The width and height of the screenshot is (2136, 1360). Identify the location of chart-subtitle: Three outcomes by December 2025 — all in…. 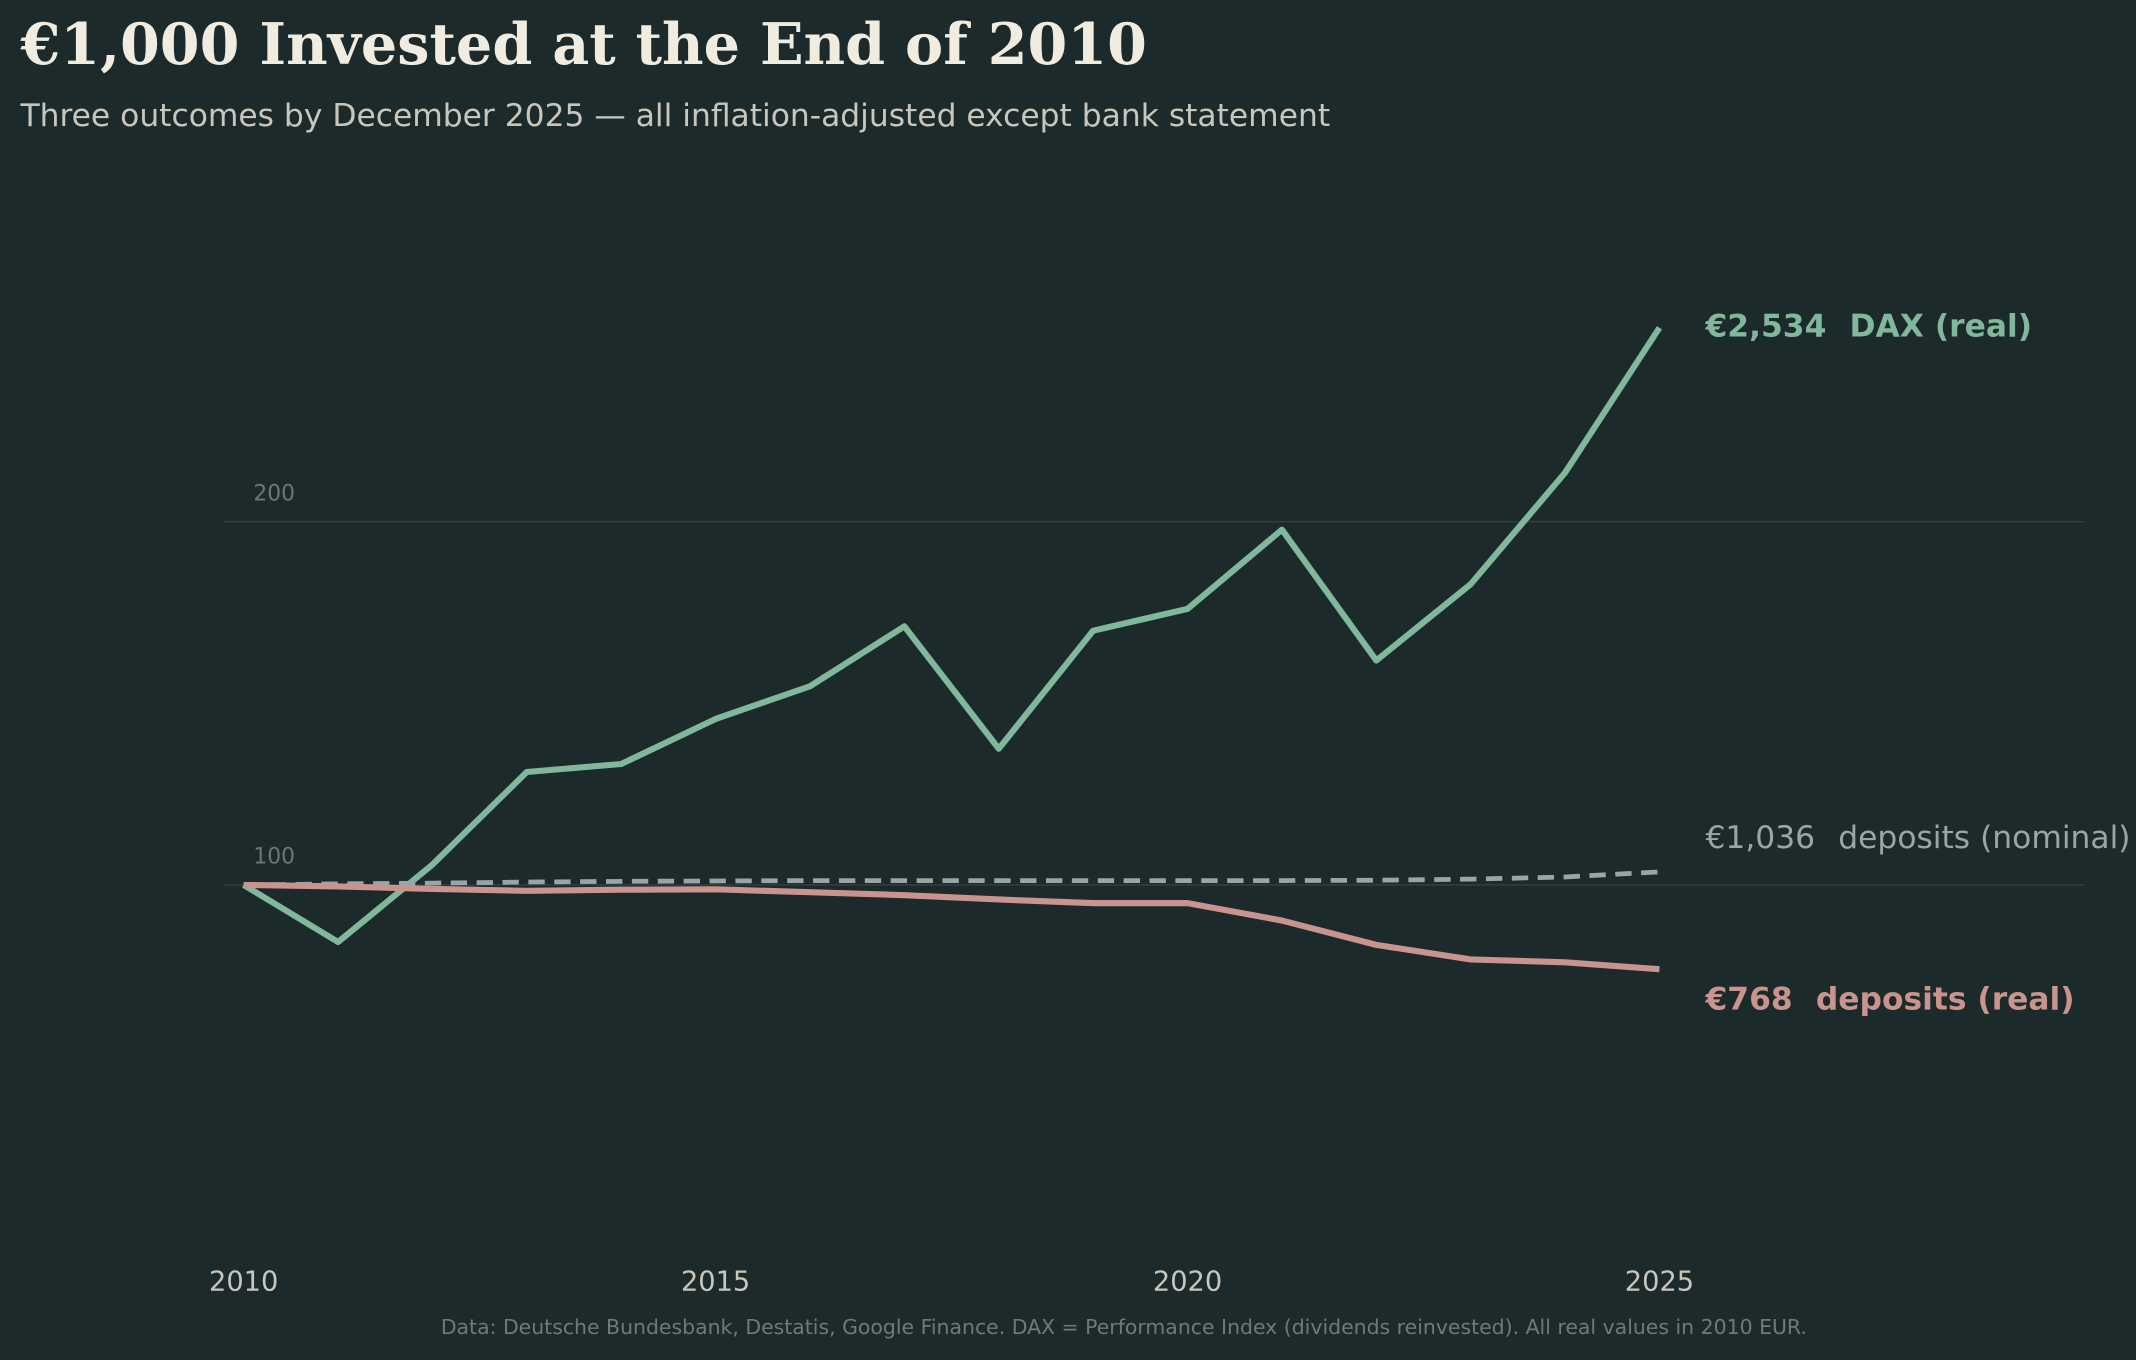
(674, 116).